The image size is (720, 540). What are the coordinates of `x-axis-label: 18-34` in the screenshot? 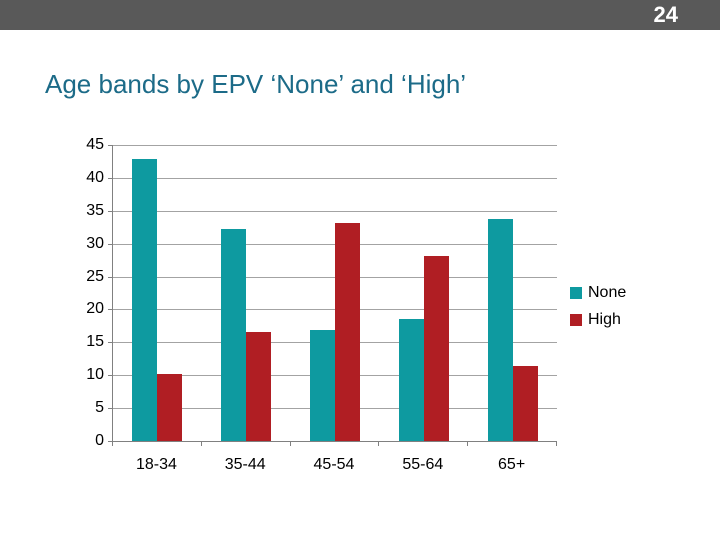 It's located at (156, 464).